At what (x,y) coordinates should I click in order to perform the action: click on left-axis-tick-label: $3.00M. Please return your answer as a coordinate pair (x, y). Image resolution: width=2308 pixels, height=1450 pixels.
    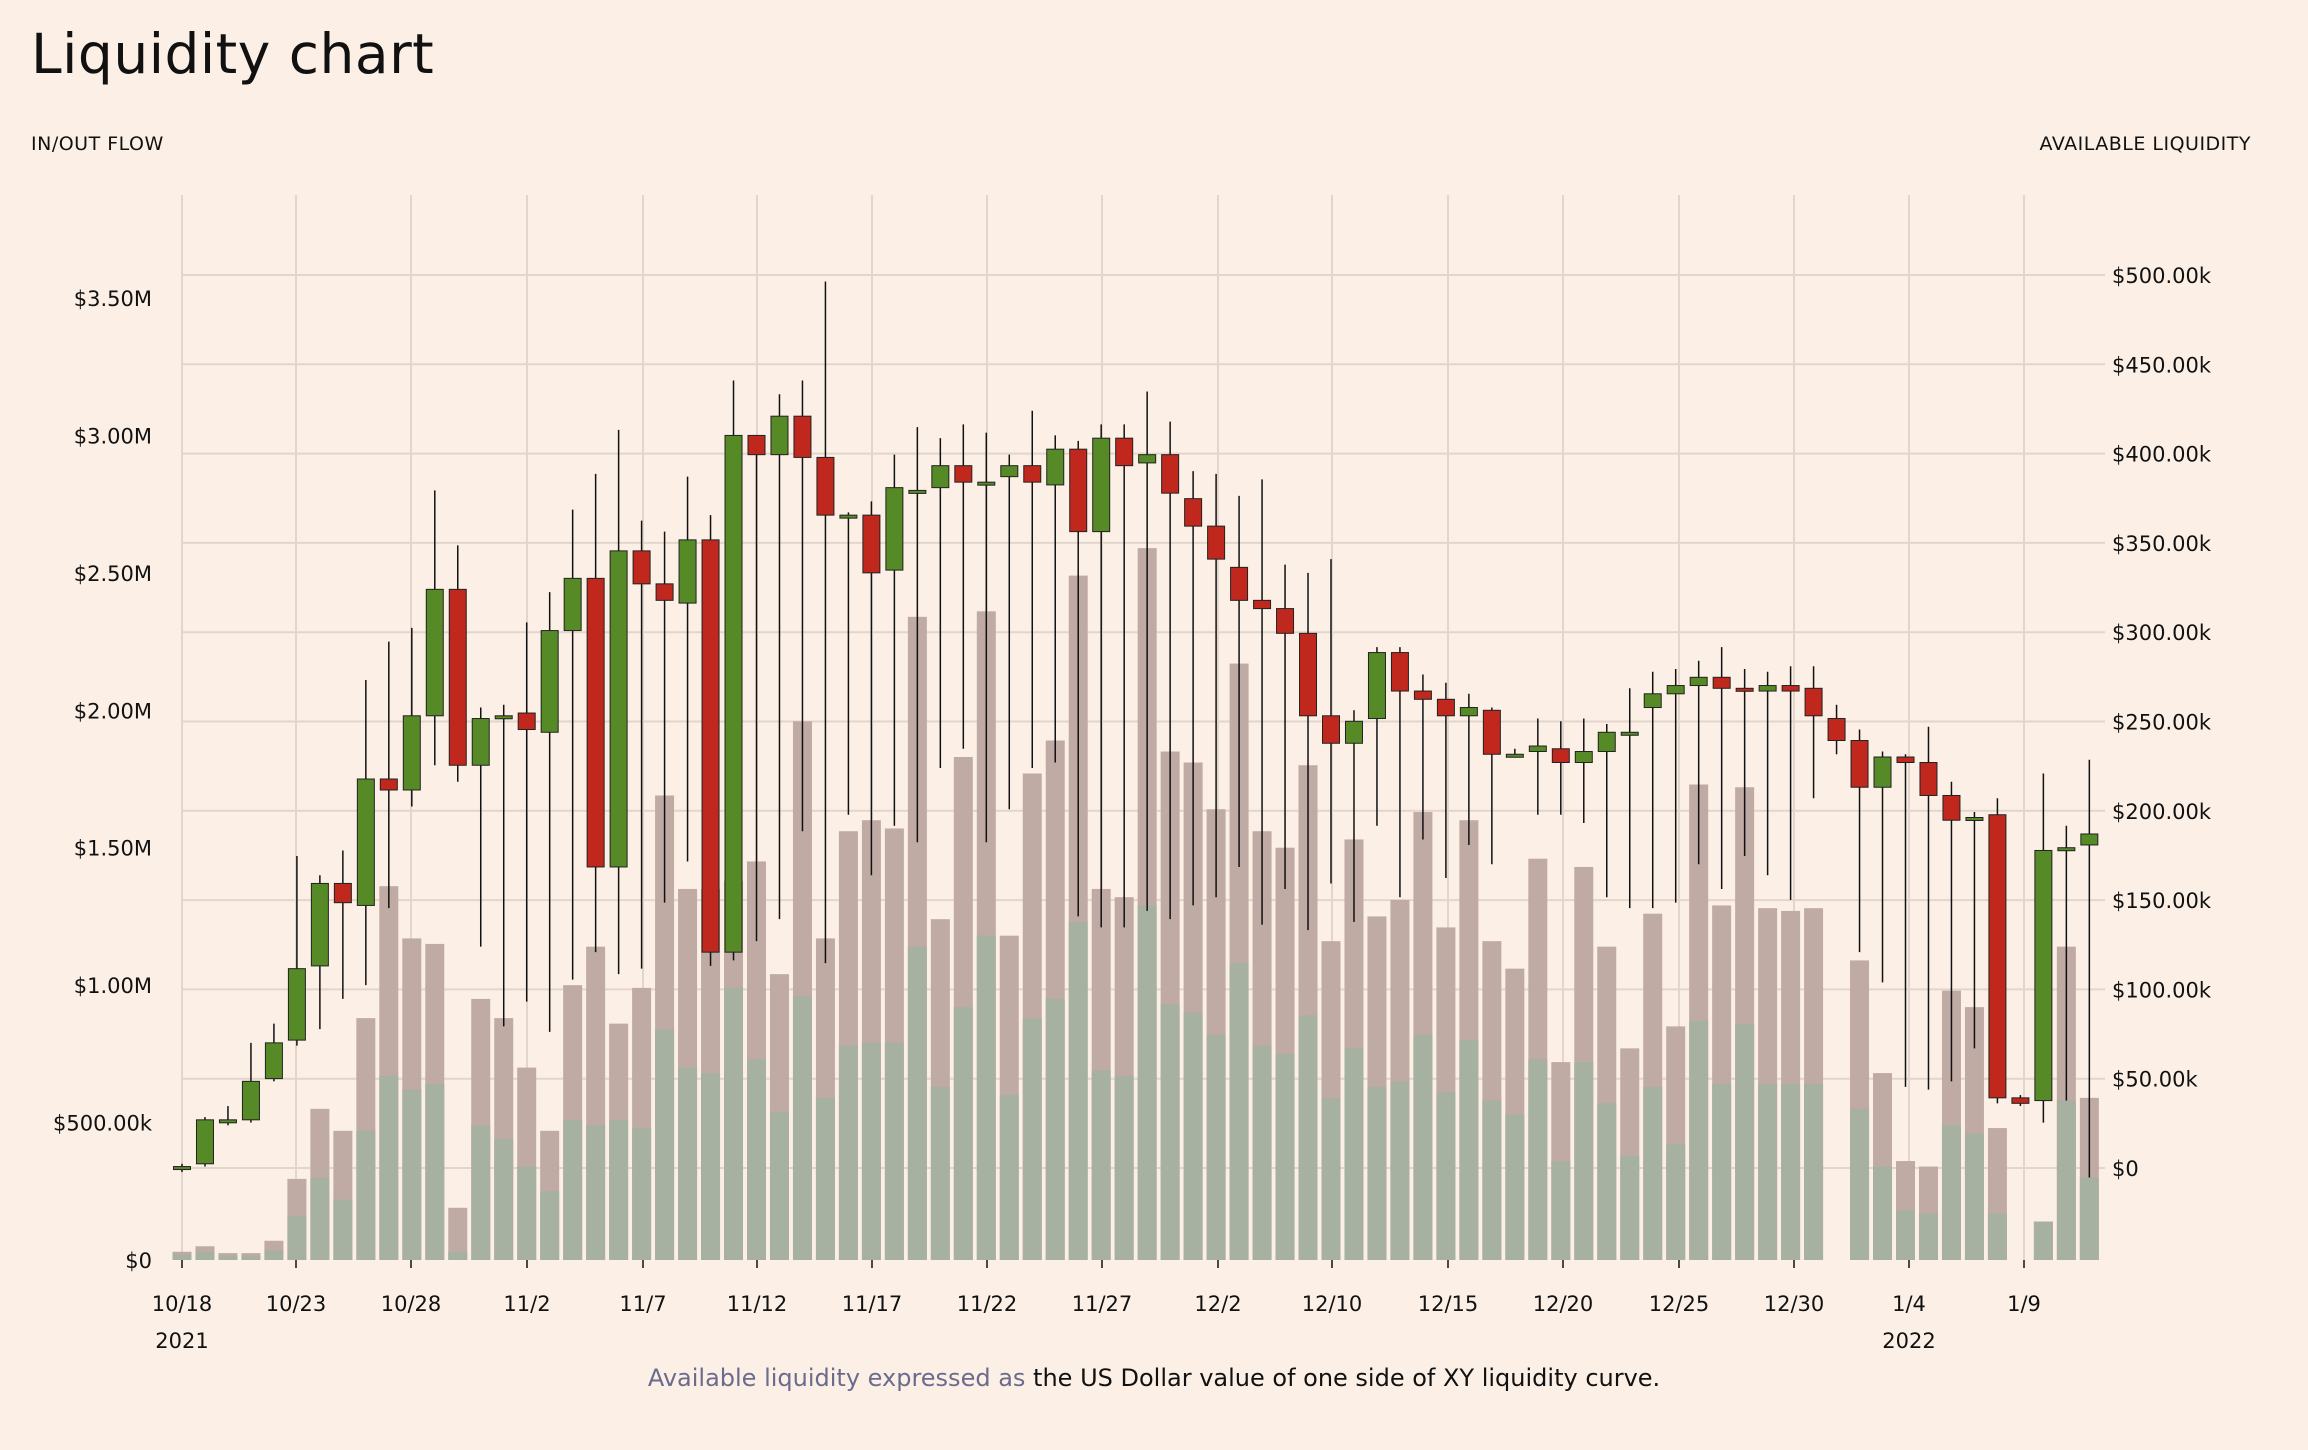
    Looking at the image, I should click on (113, 436).